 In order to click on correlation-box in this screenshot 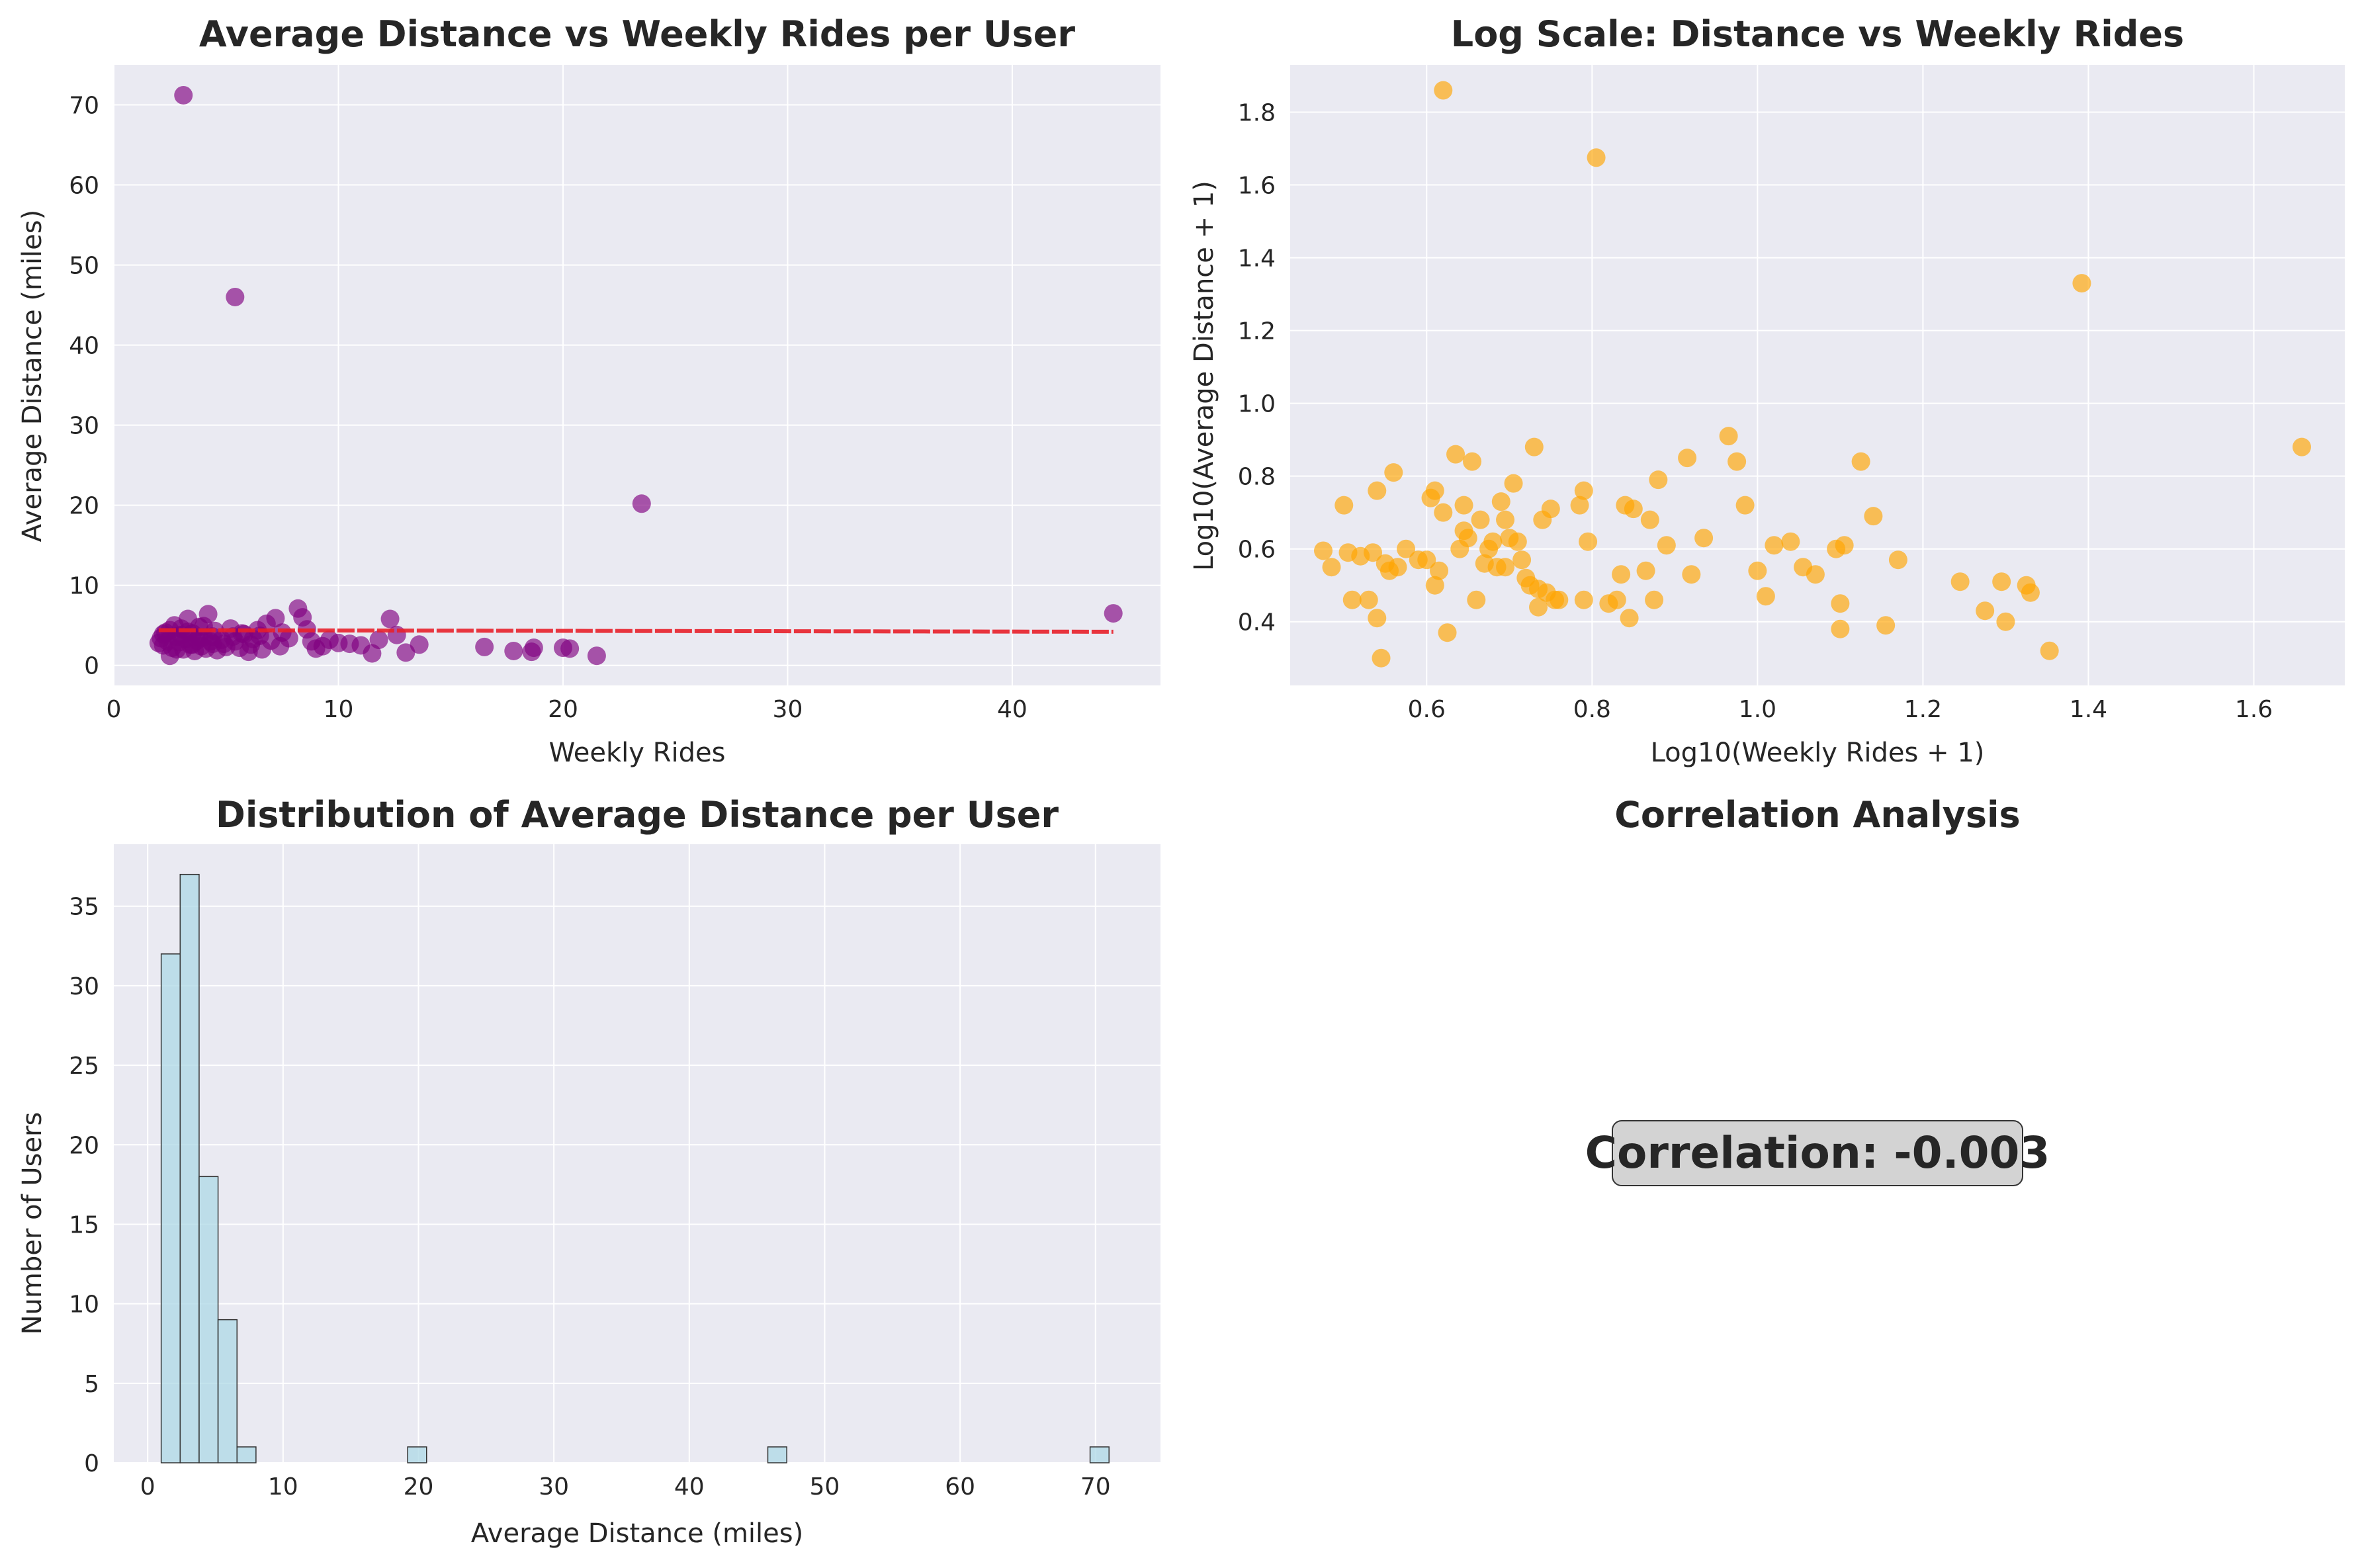, I will do `click(1817, 1153)`.